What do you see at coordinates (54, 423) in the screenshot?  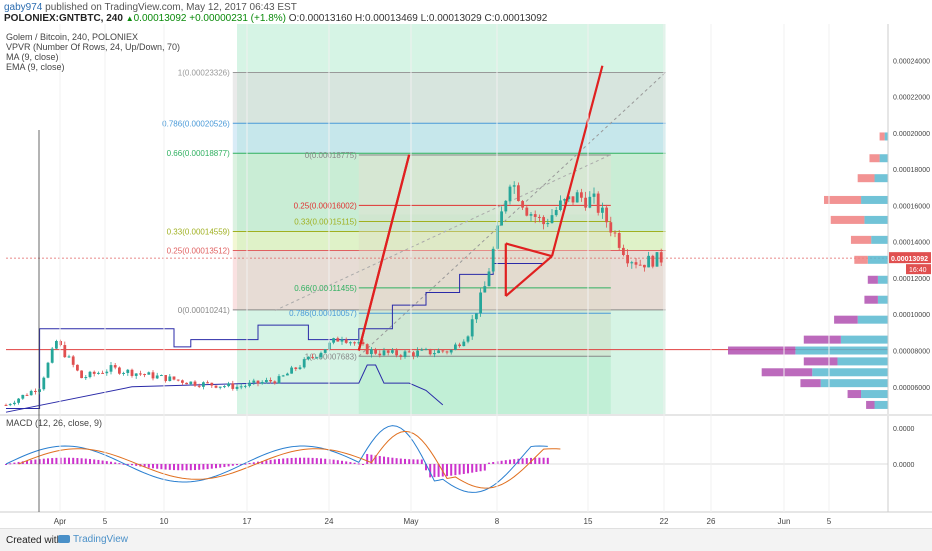 I see `macd-label: MACD (12, 26, close, 9)` at bounding box center [54, 423].